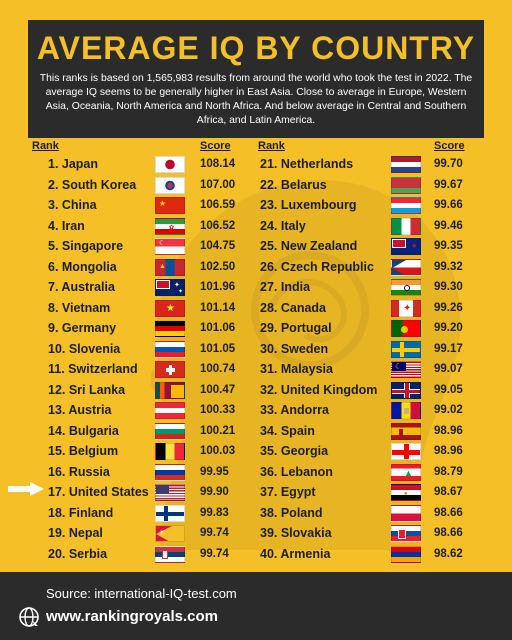 The width and height of the screenshot is (512, 640). I want to click on country-name: 40. Armenia, so click(295, 553).